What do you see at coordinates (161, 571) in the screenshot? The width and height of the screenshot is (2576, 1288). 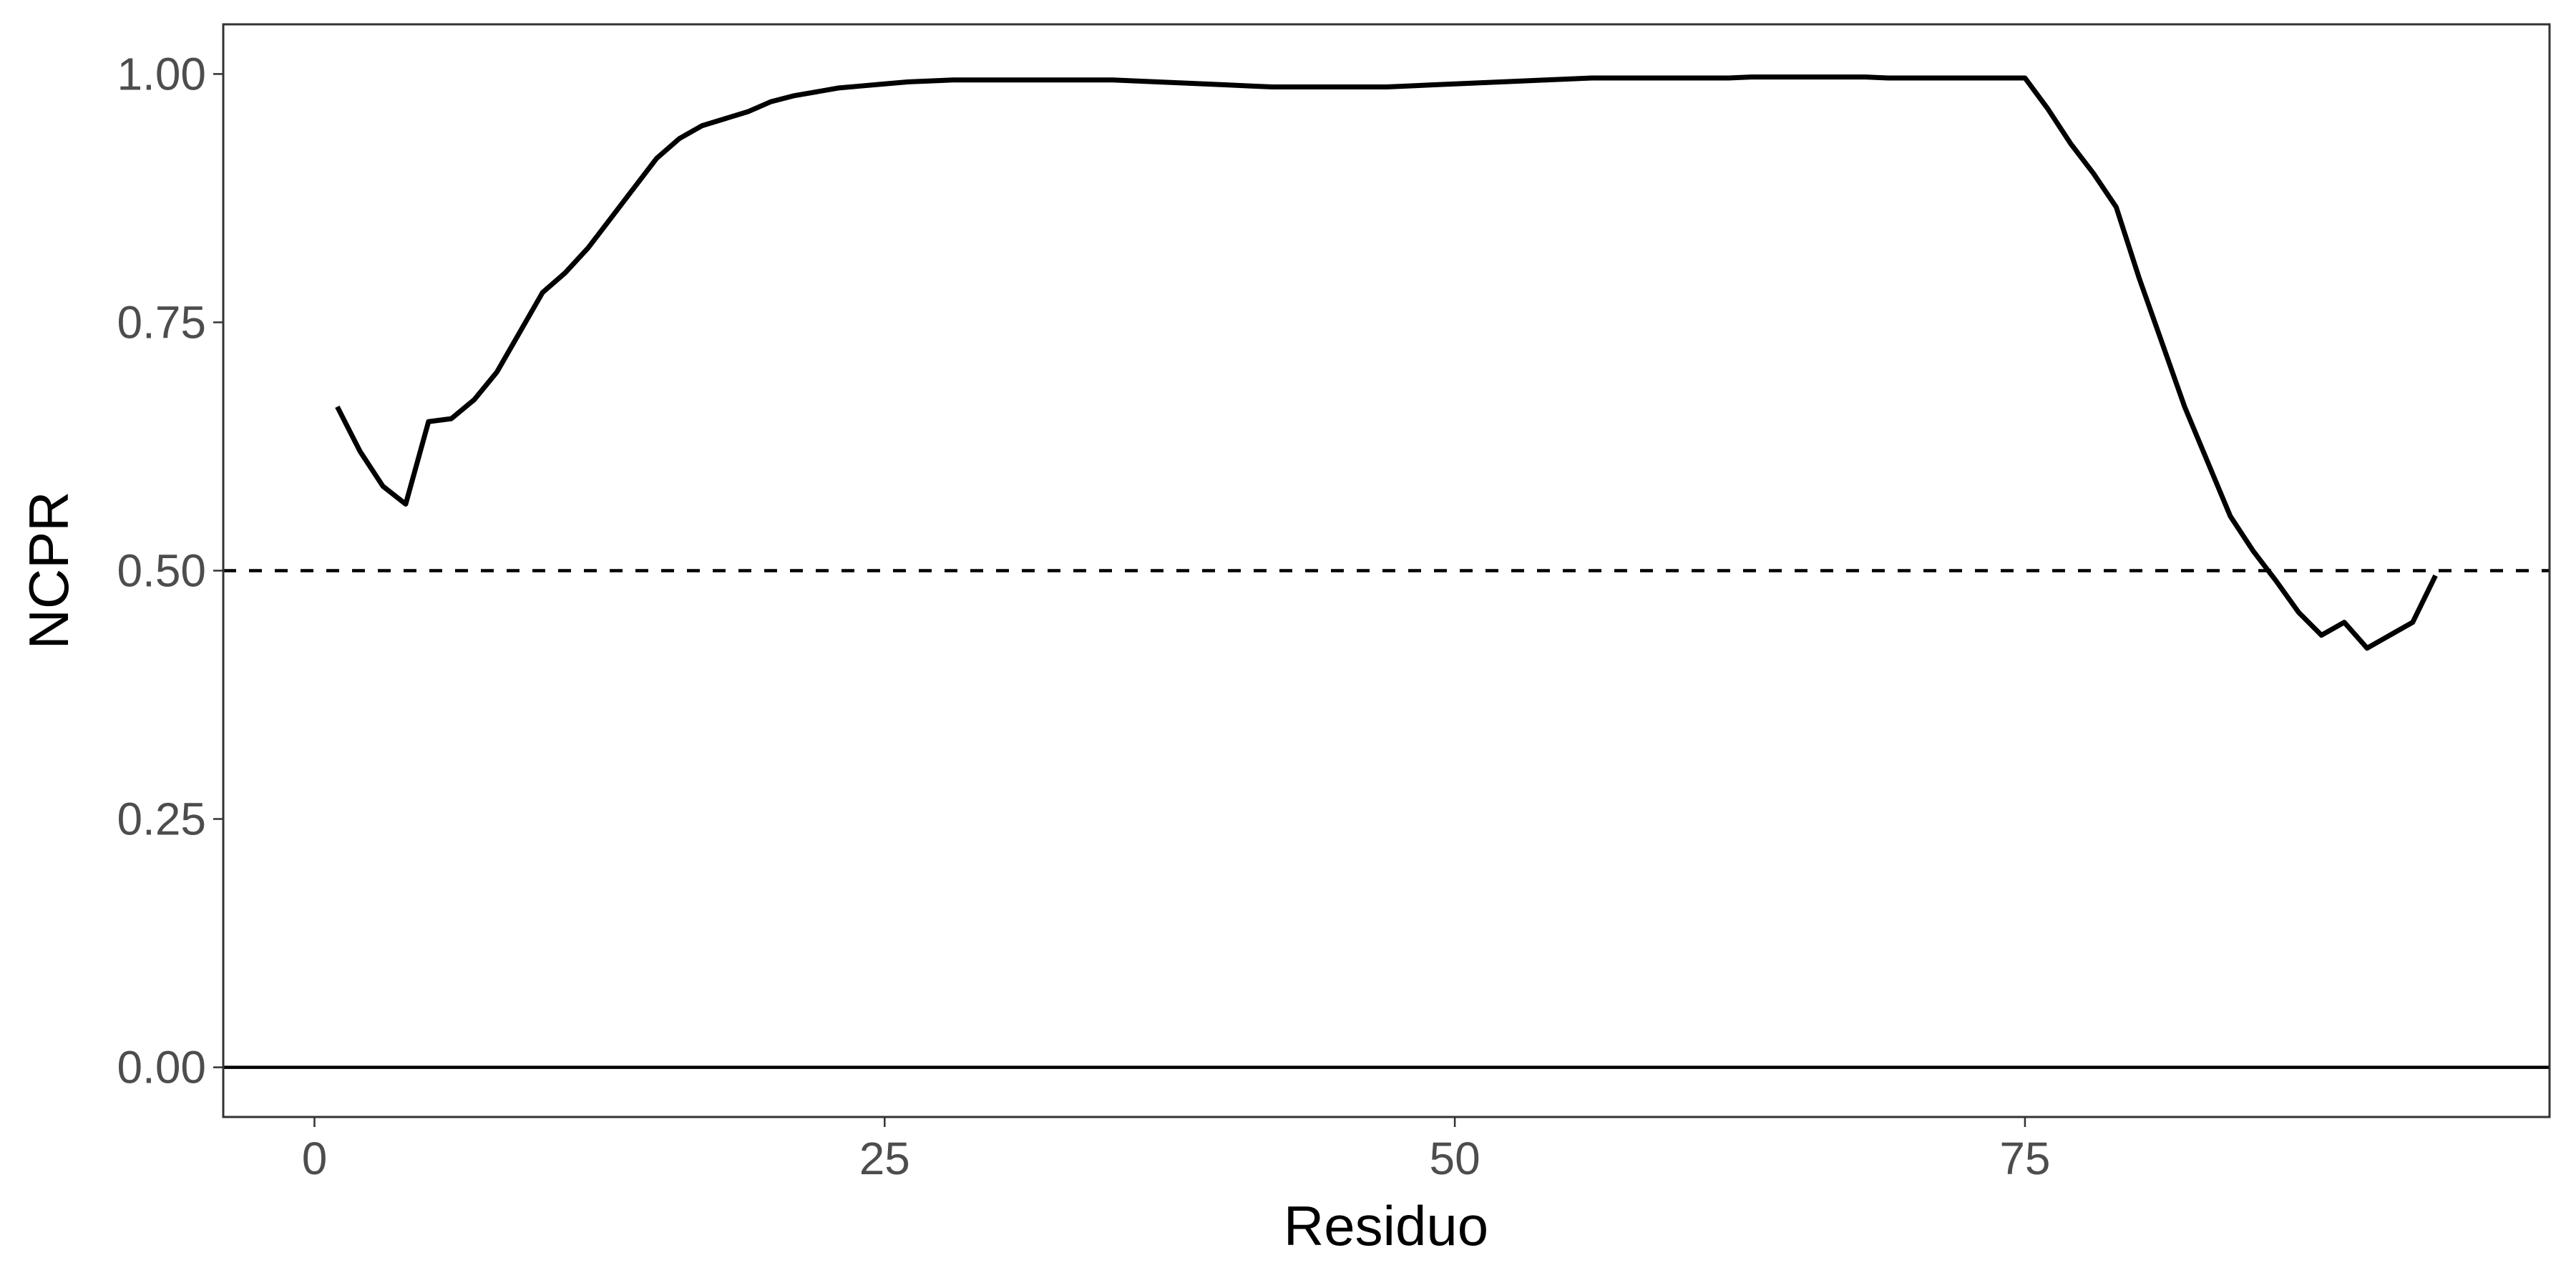 I see `y-tick-label: 0.50` at bounding box center [161, 571].